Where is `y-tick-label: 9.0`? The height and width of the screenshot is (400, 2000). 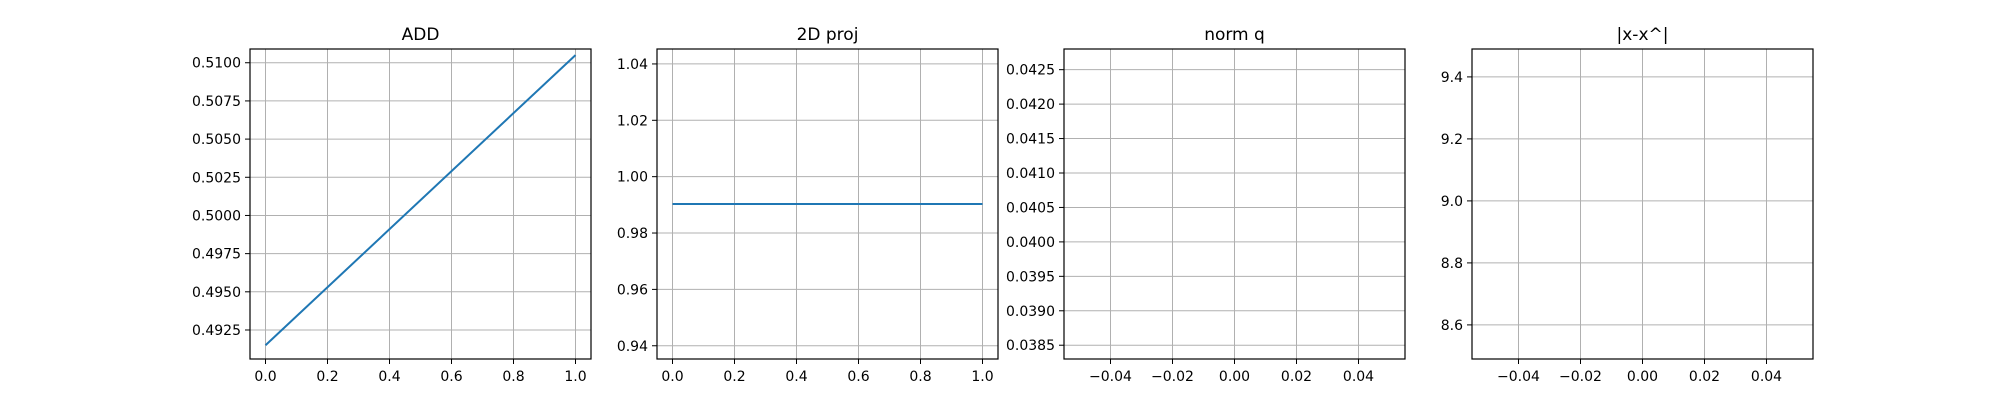
y-tick-label: 9.0 is located at coordinates (1452, 202).